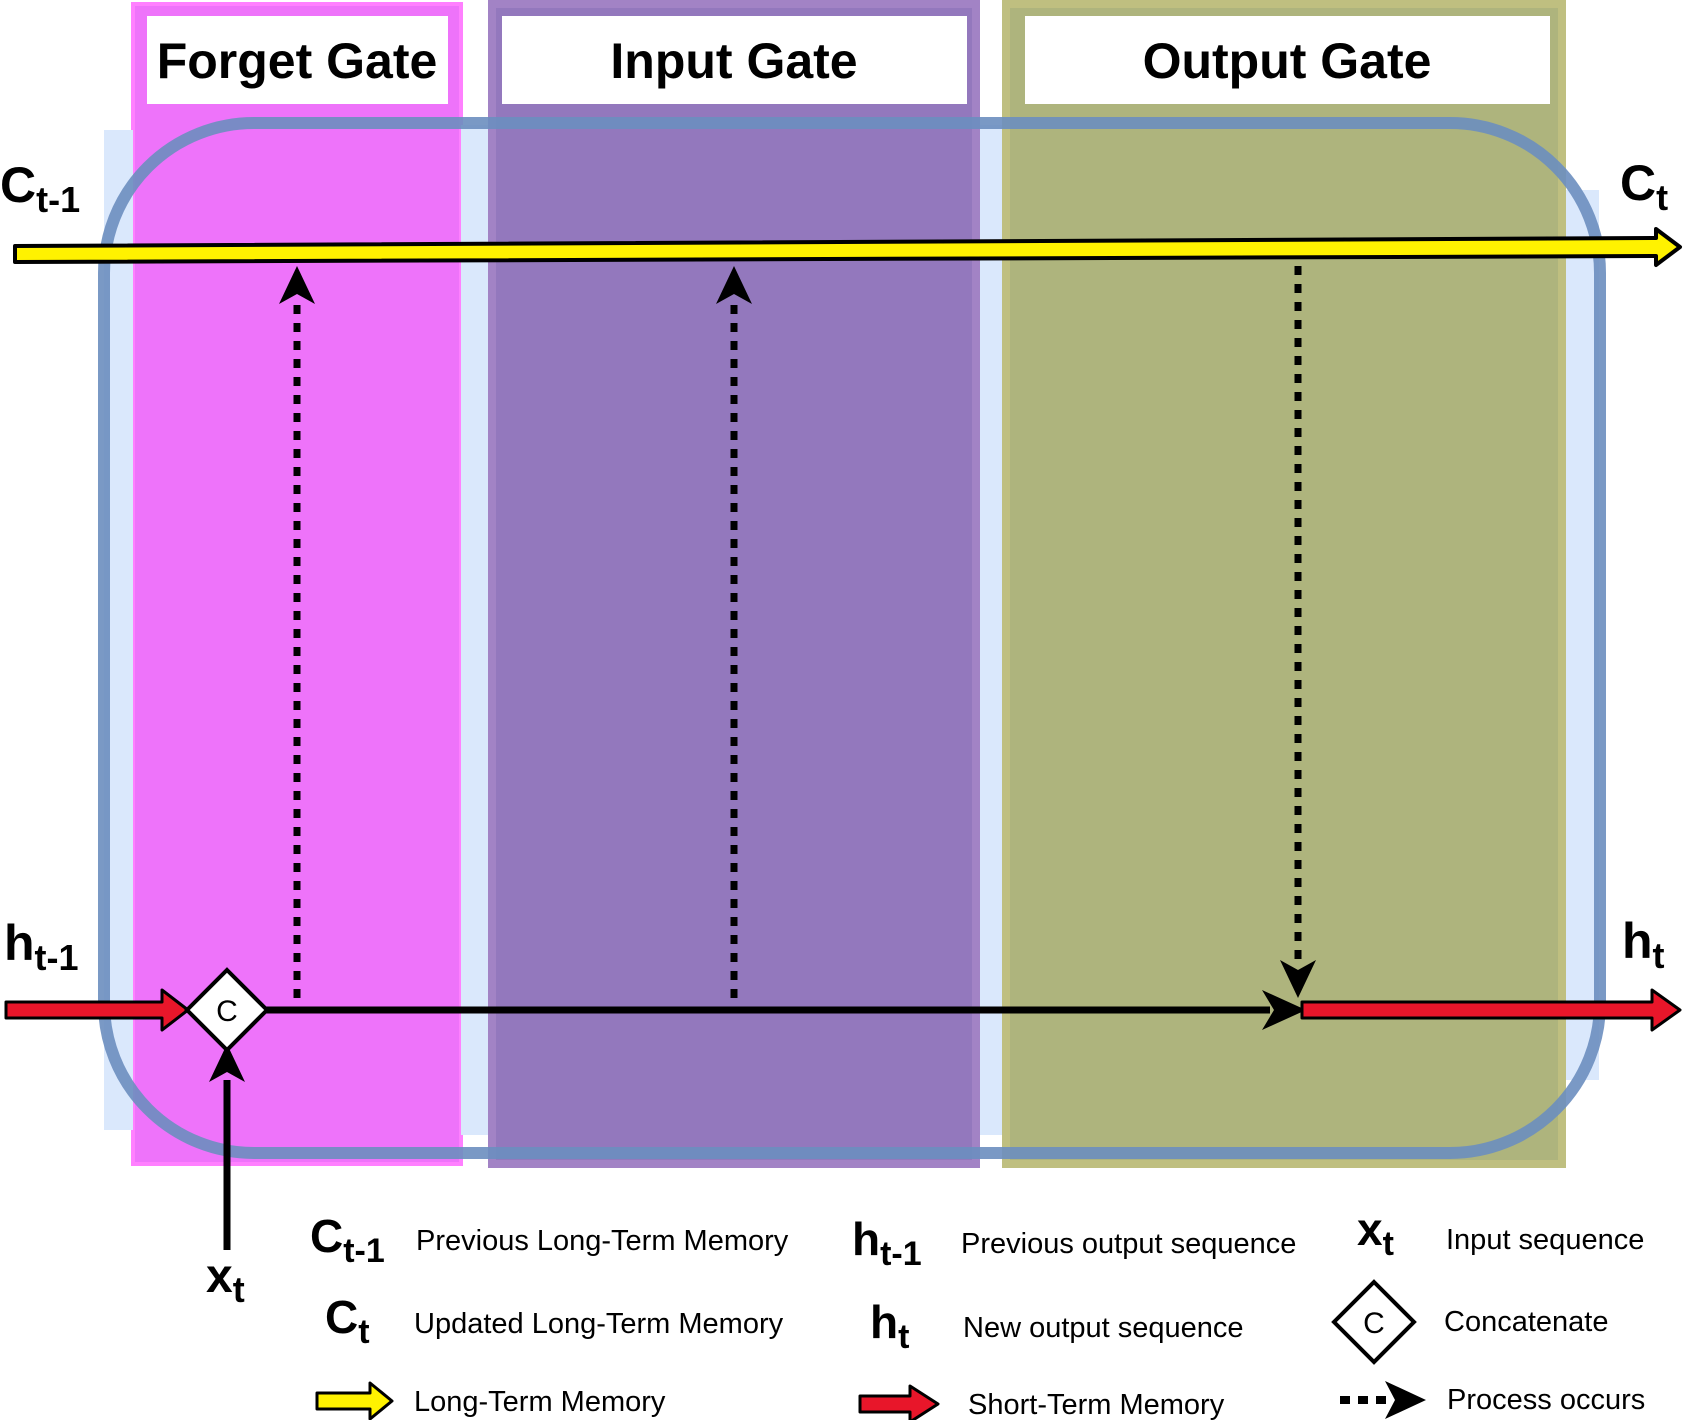 This screenshot has height=1420, width=1684. Describe the element at coordinates (1103, 1328) in the screenshot. I see `legend-h-next-text: New output sequence` at that location.